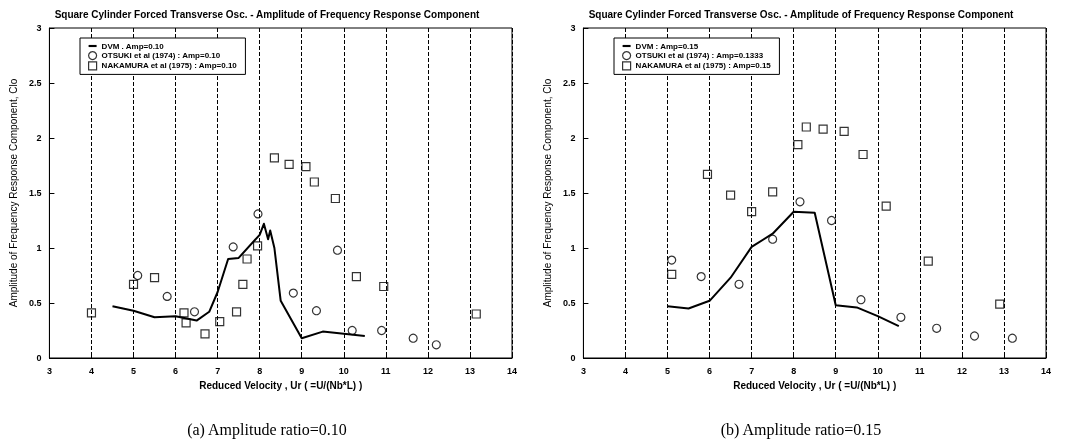 Image resolution: width=1068 pixels, height=444 pixels. Describe the element at coordinates (133, 46) in the screenshot. I see `legend-label: DVM . Amp=0.10` at that location.